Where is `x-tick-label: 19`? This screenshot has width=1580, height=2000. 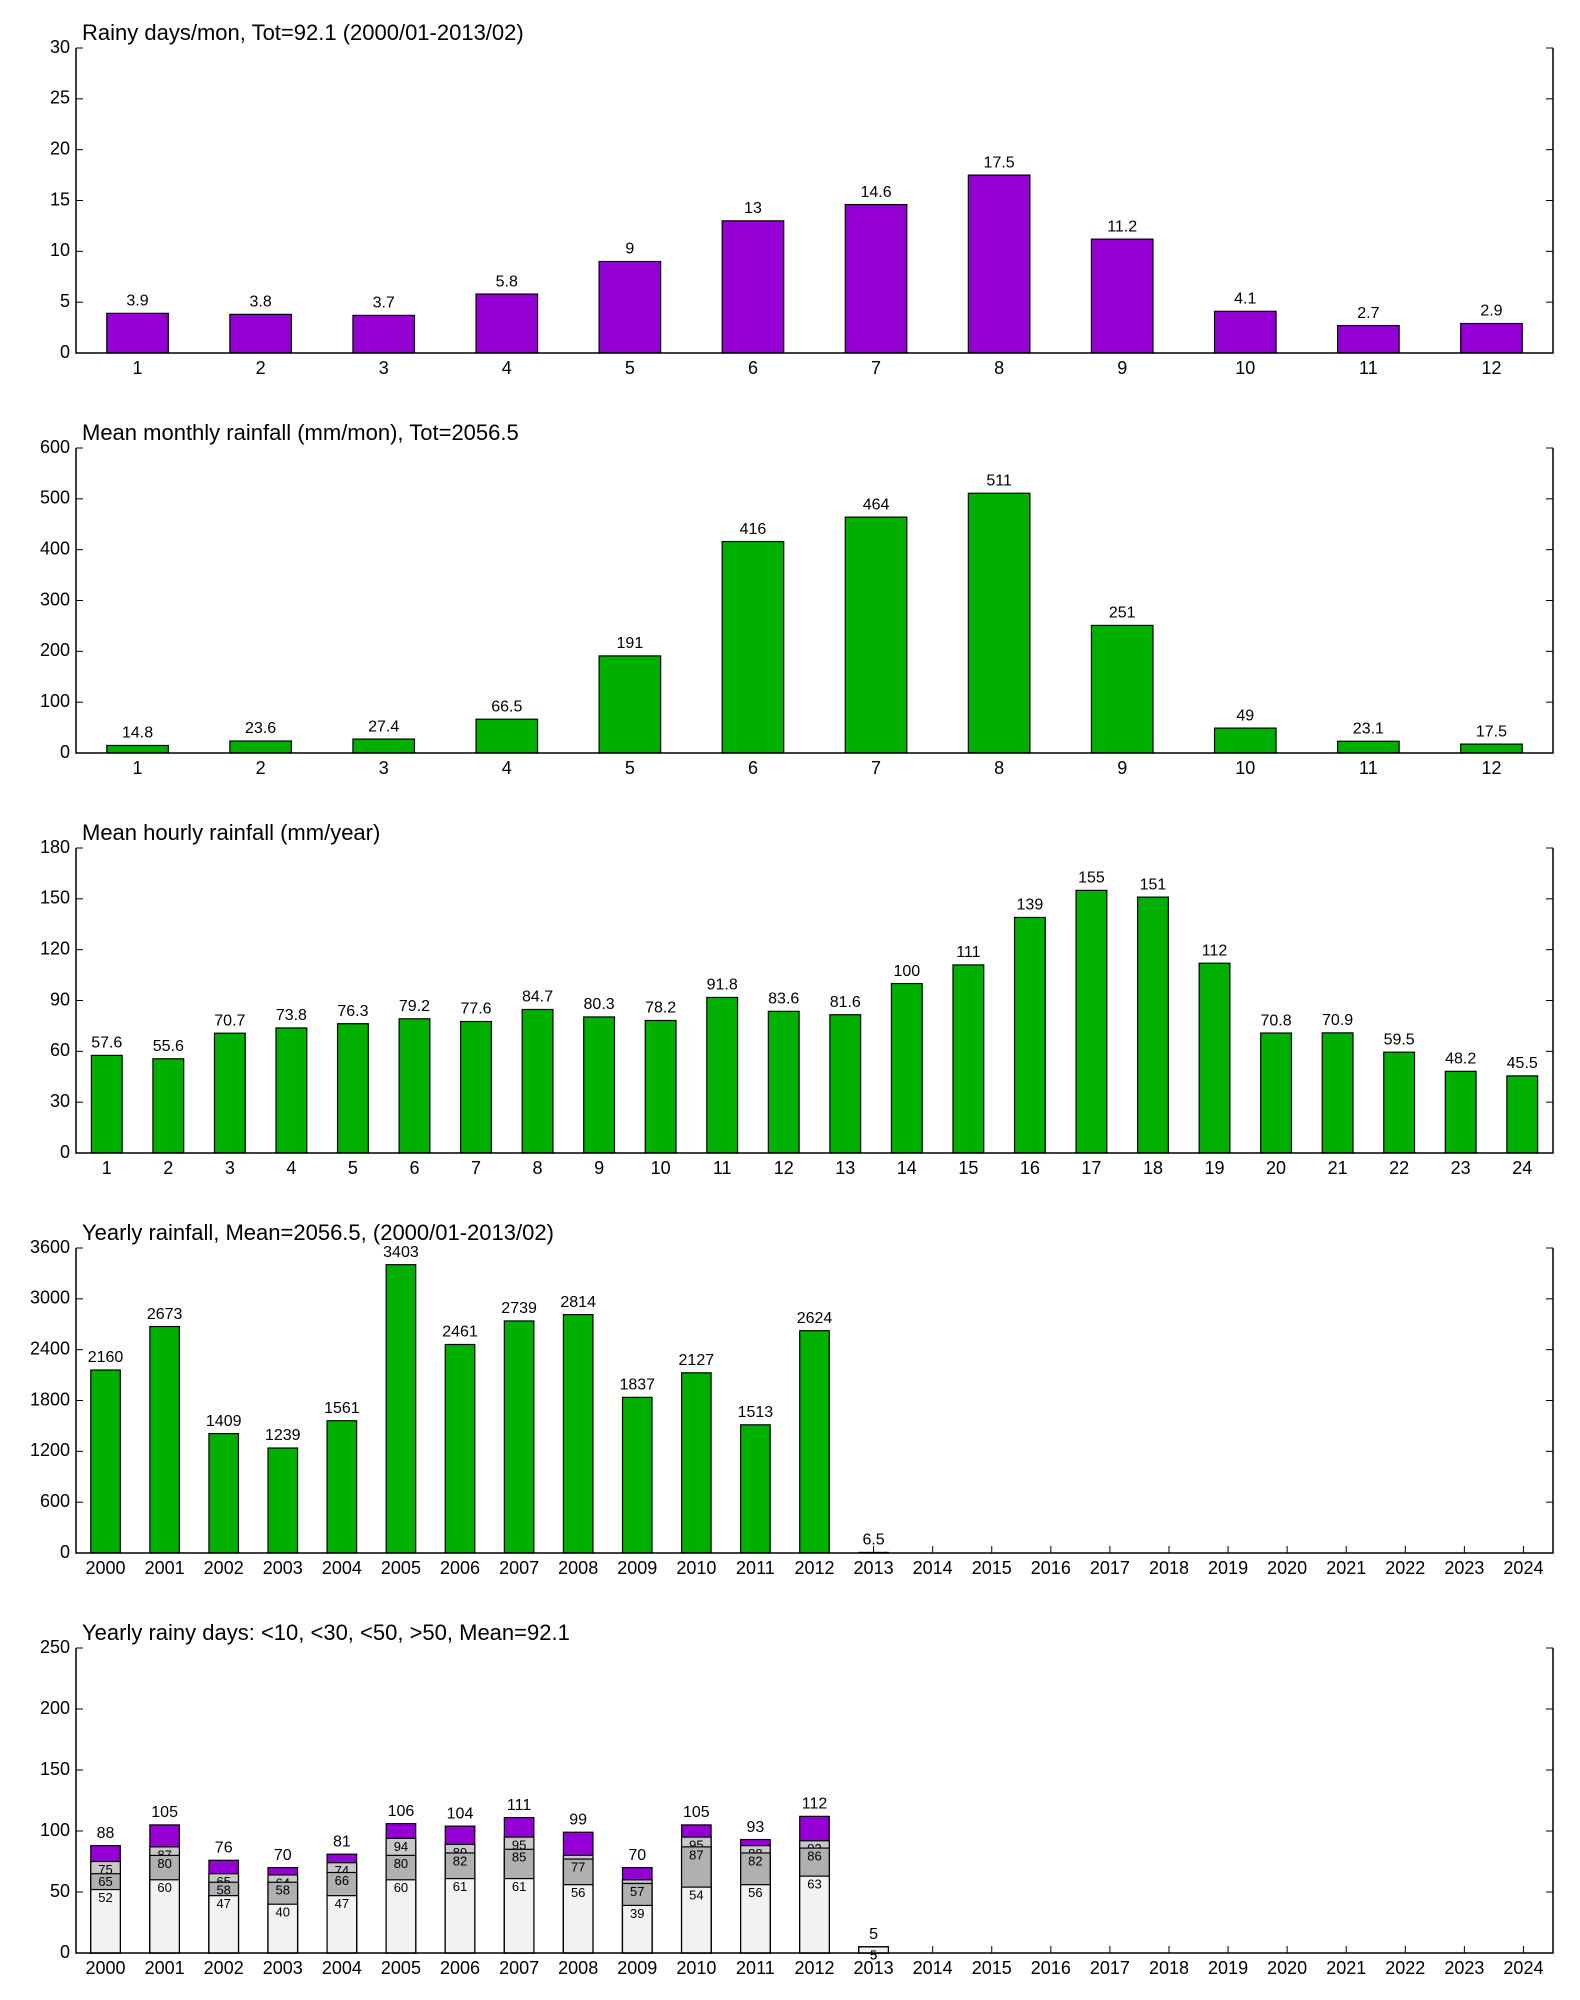 x-tick-label: 19 is located at coordinates (1215, 1168).